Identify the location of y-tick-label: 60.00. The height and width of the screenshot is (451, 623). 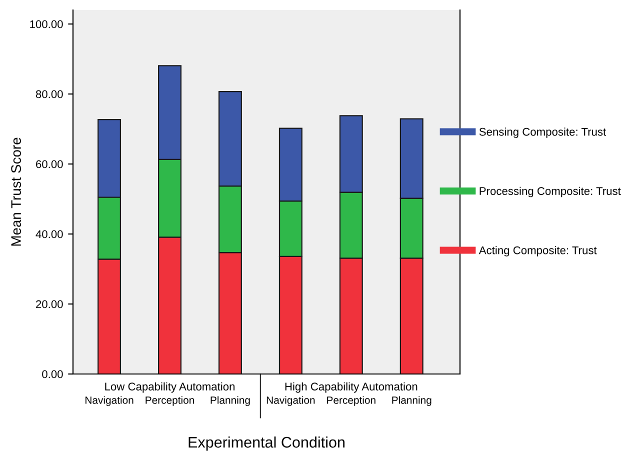
(49, 164).